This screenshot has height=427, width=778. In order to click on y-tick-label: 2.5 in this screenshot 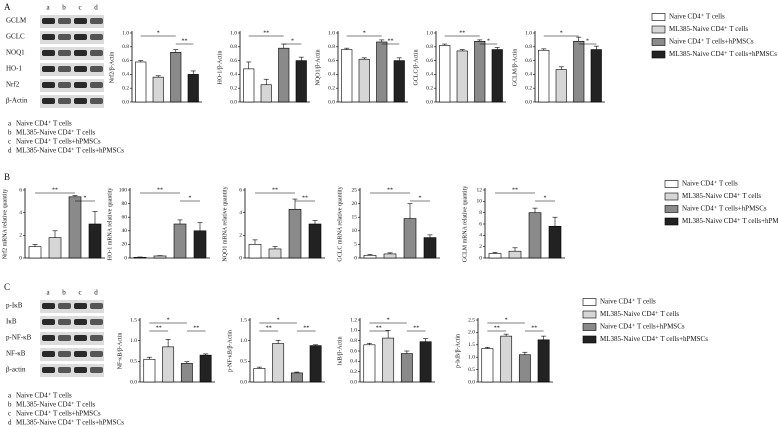, I will do `click(471, 320)`.